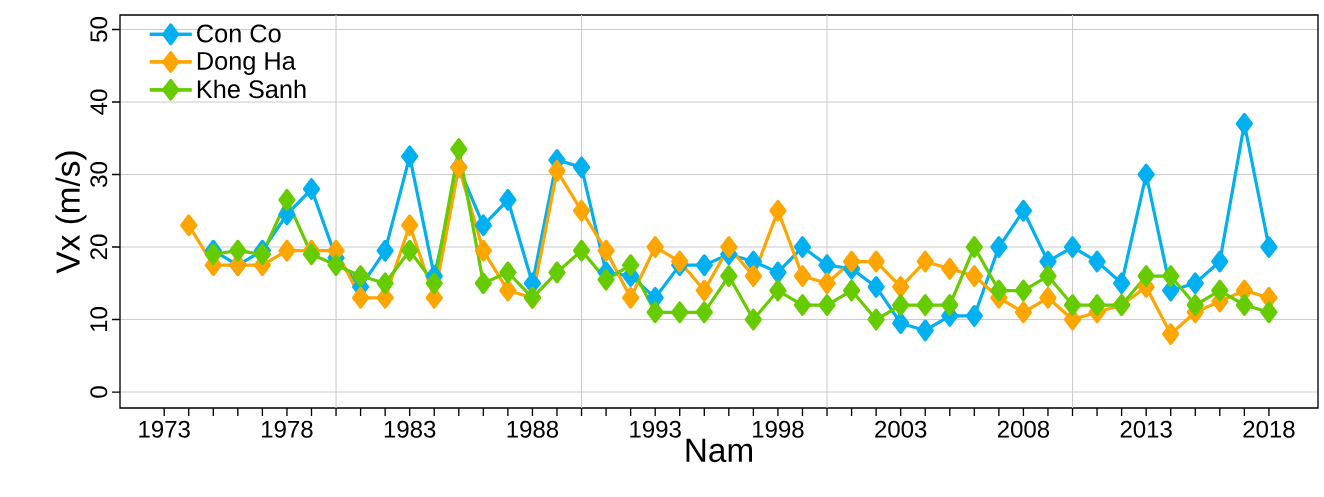 The image size is (1324, 497). What do you see at coordinates (1023, 429) in the screenshot?
I see `x-tick-label: 2008` at bounding box center [1023, 429].